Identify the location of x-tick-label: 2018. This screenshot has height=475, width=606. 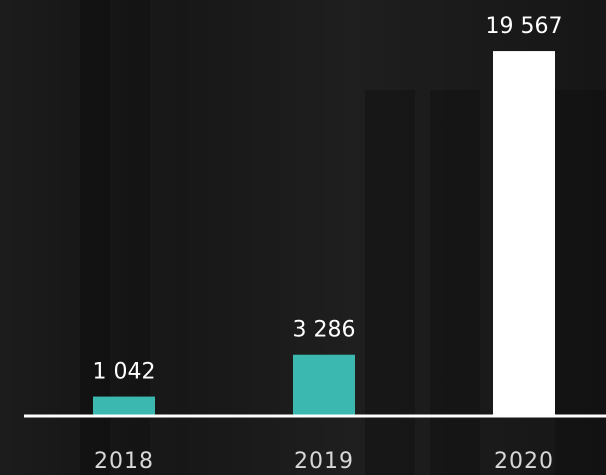
(124, 461).